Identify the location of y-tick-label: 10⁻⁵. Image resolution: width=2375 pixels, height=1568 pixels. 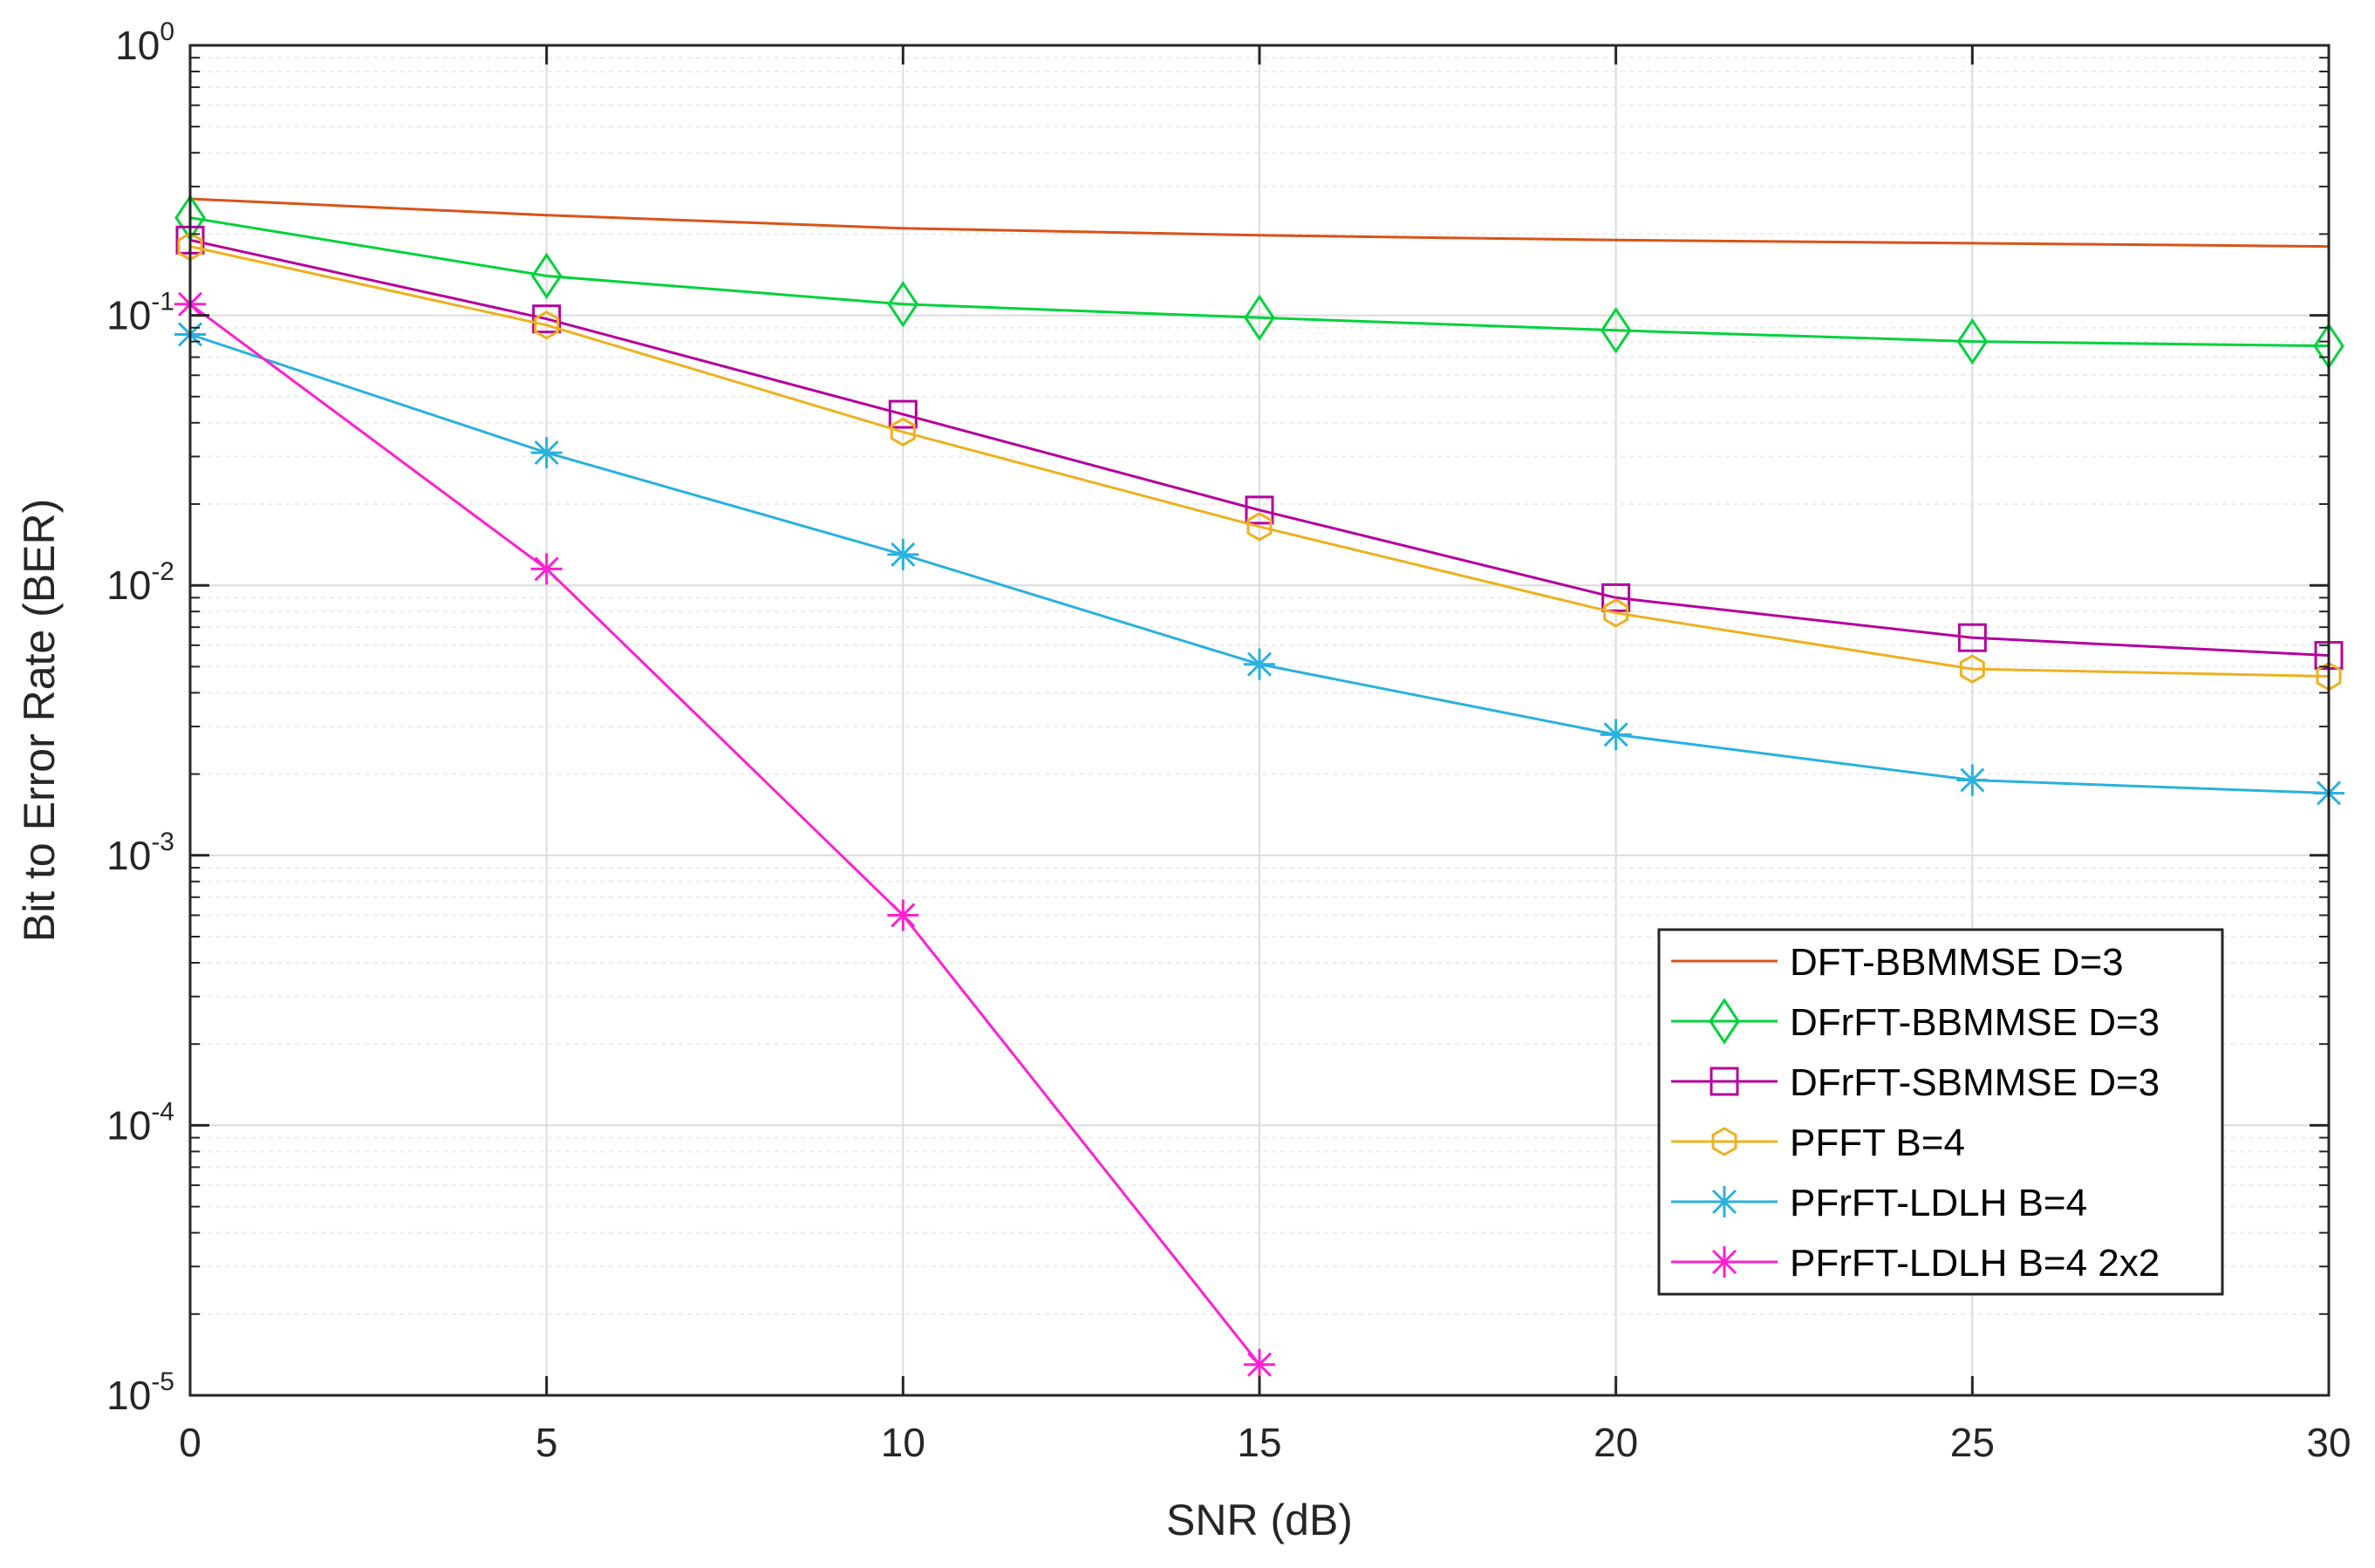
(140, 1392).